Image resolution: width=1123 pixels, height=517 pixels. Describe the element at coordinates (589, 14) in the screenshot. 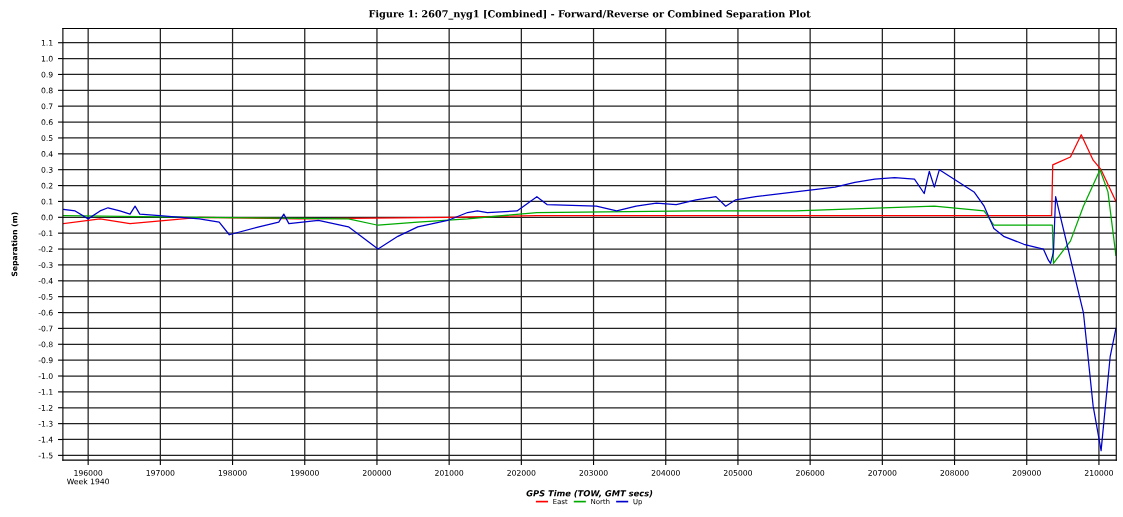

I see `chart-title: Figure 1: 2607_nyg1 [Combined] - Forward/Reverse or Combined Separation Plot` at that location.